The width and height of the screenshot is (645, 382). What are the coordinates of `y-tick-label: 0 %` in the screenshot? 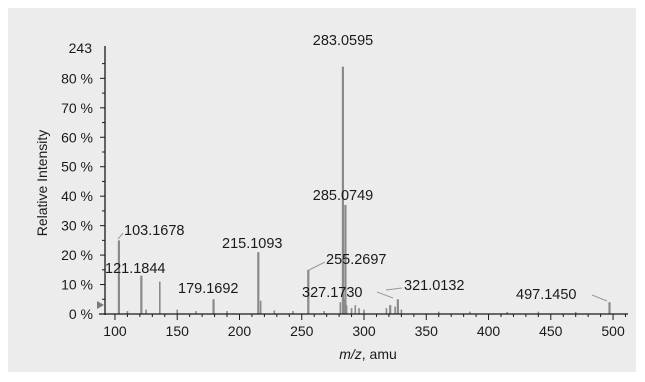 It's located at (81, 314).